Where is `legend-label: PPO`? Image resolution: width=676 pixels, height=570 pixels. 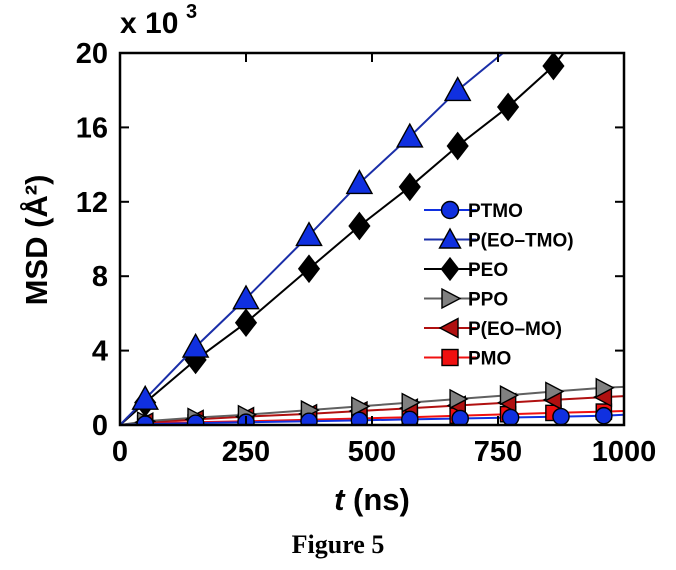 legend-label: PPO is located at coordinates (488, 300).